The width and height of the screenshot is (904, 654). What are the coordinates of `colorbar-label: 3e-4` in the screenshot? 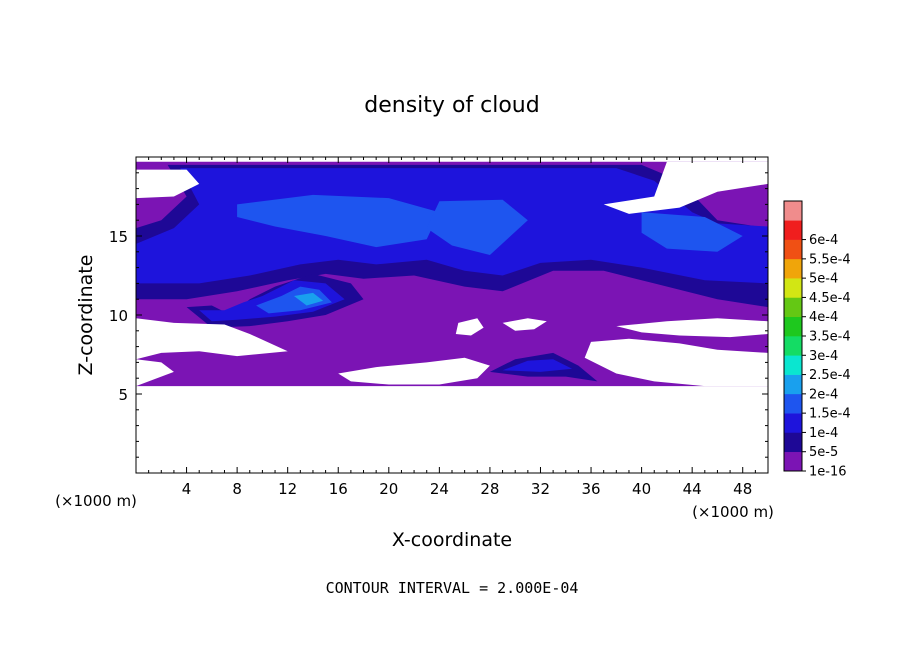 It's located at (823, 356).